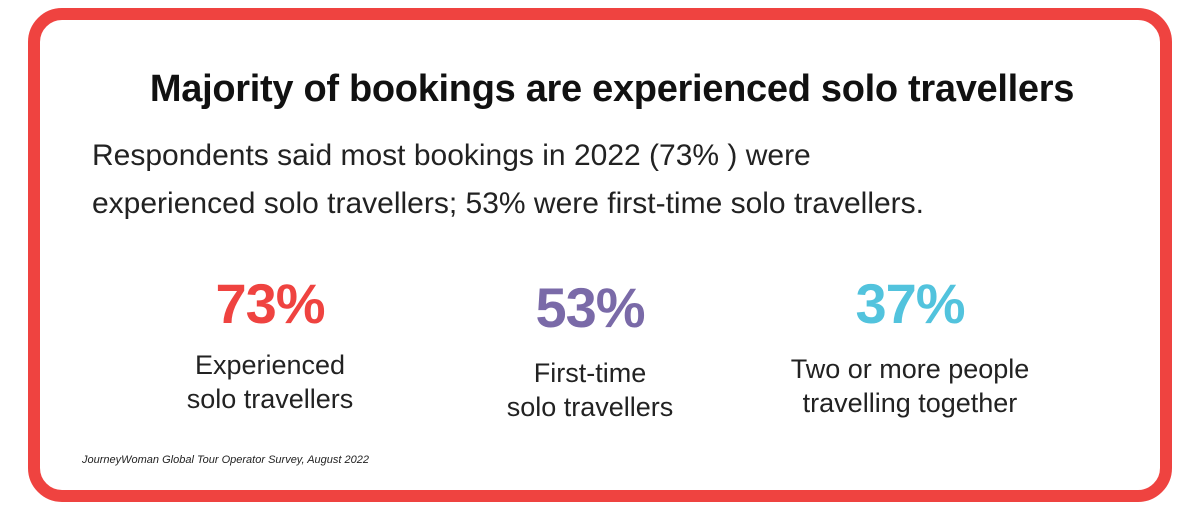  I want to click on stat-value: 53%, so click(590, 307).